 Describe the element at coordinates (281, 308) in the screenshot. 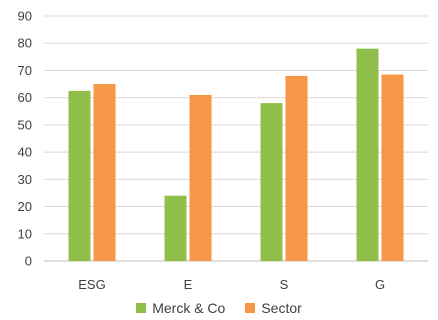

I see `legend-label-sector: Sector` at that location.